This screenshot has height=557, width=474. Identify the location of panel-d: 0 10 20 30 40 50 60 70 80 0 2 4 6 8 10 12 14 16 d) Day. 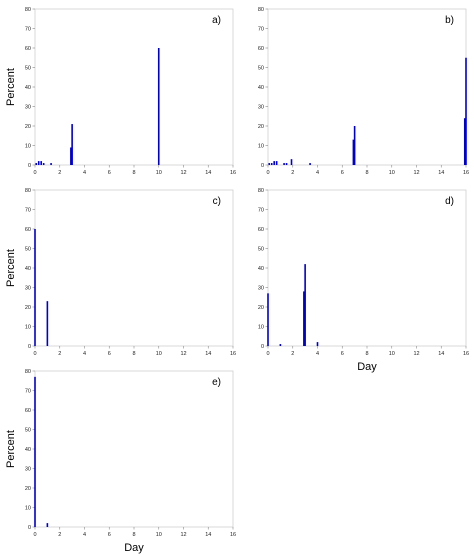
(363, 280).